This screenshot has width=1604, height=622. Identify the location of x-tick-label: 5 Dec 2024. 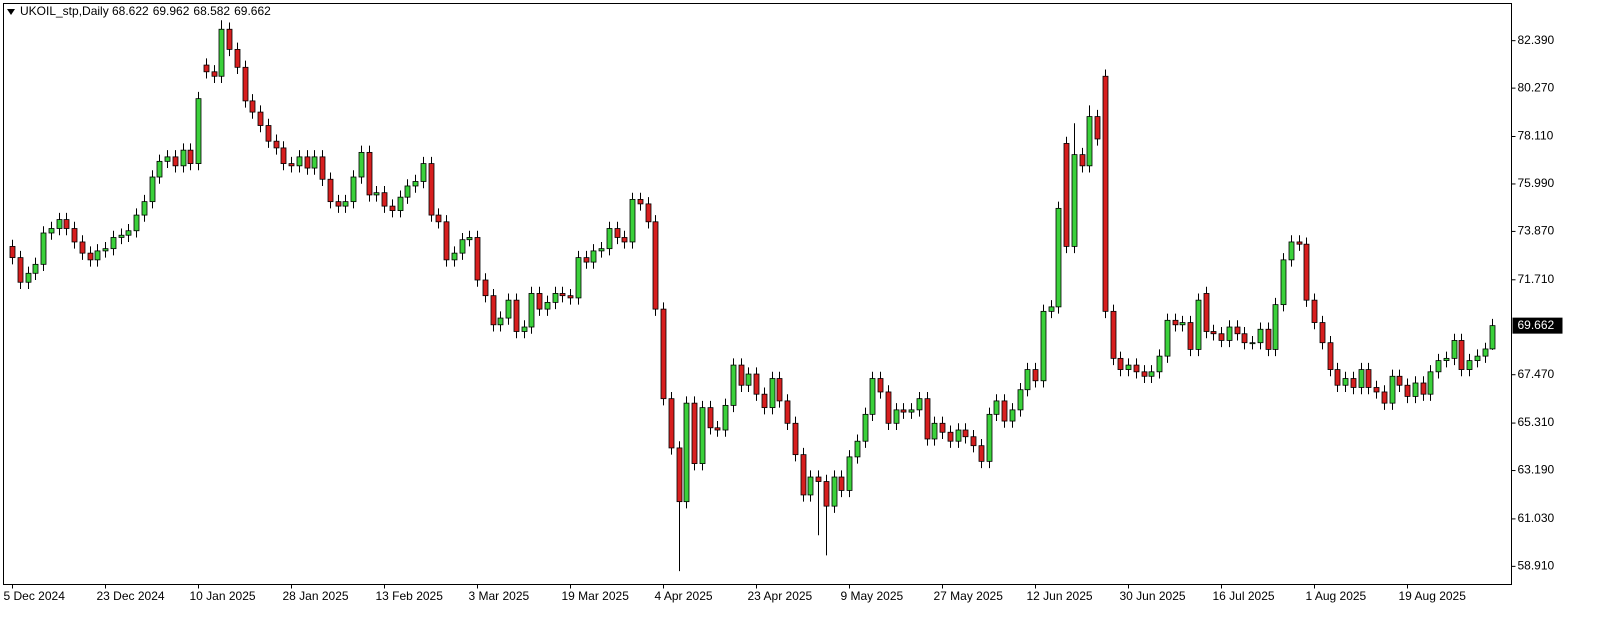
(35, 596).